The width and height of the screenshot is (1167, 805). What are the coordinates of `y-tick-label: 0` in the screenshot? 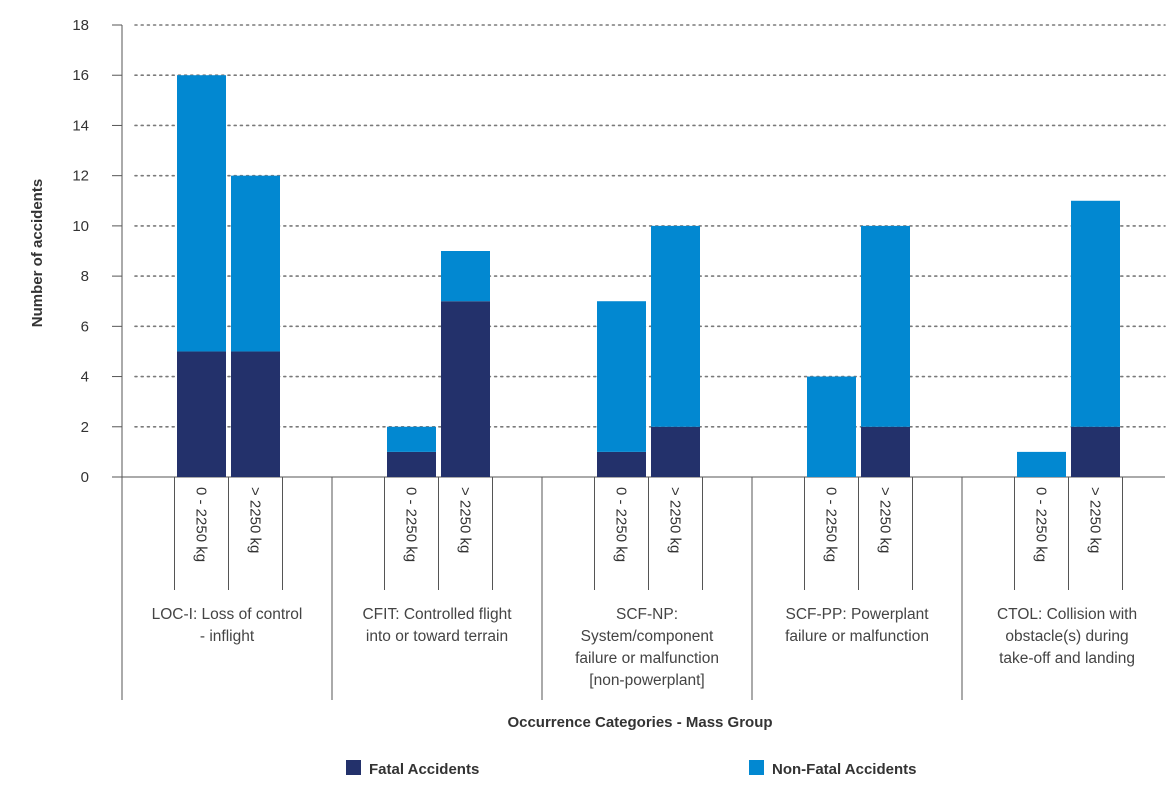 It's located at (85, 477).